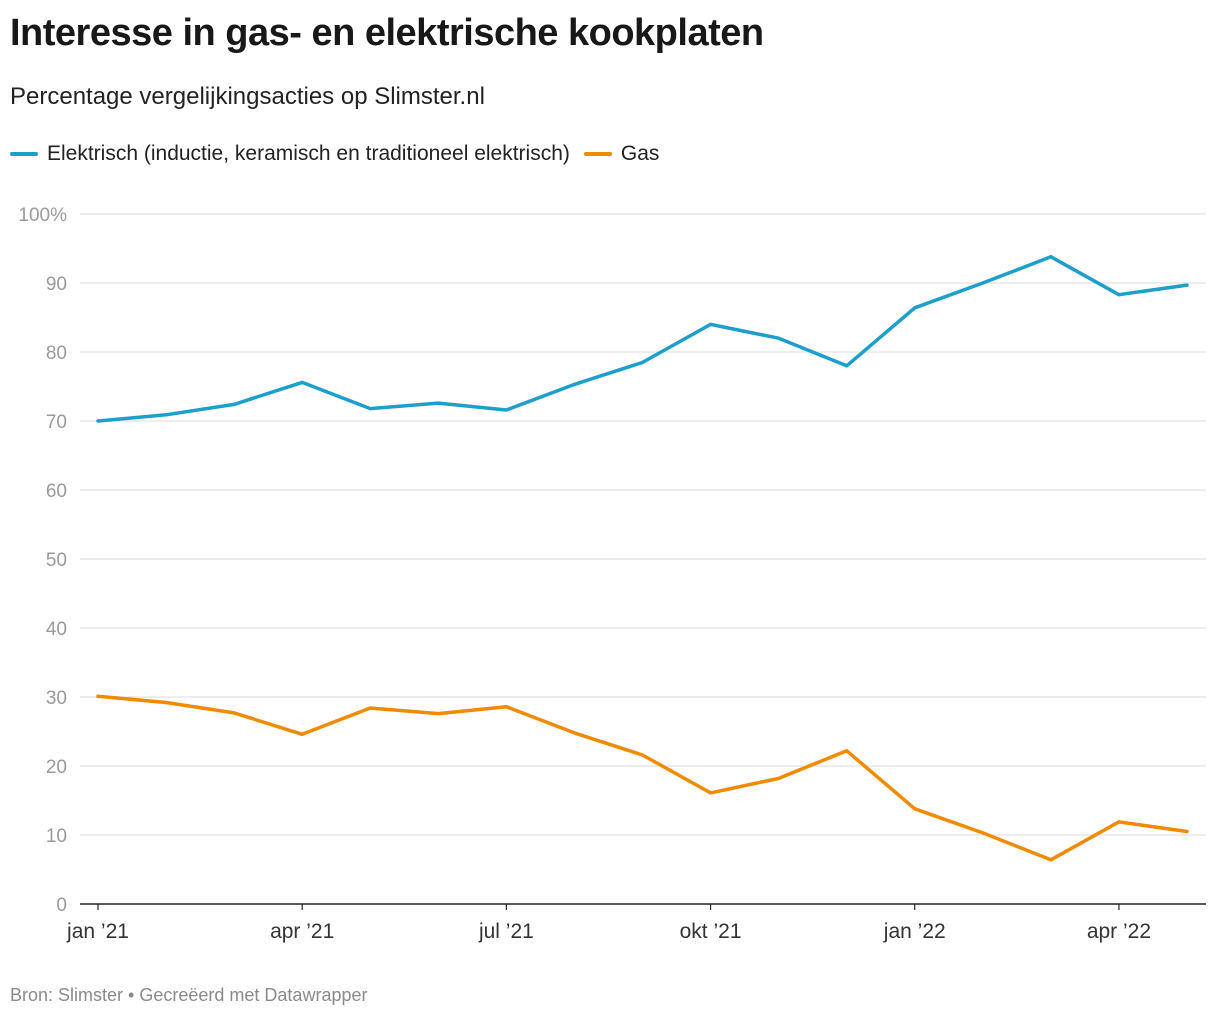  Describe the element at coordinates (302, 931) in the screenshot. I see `x-tick-label: apr ’21` at that location.